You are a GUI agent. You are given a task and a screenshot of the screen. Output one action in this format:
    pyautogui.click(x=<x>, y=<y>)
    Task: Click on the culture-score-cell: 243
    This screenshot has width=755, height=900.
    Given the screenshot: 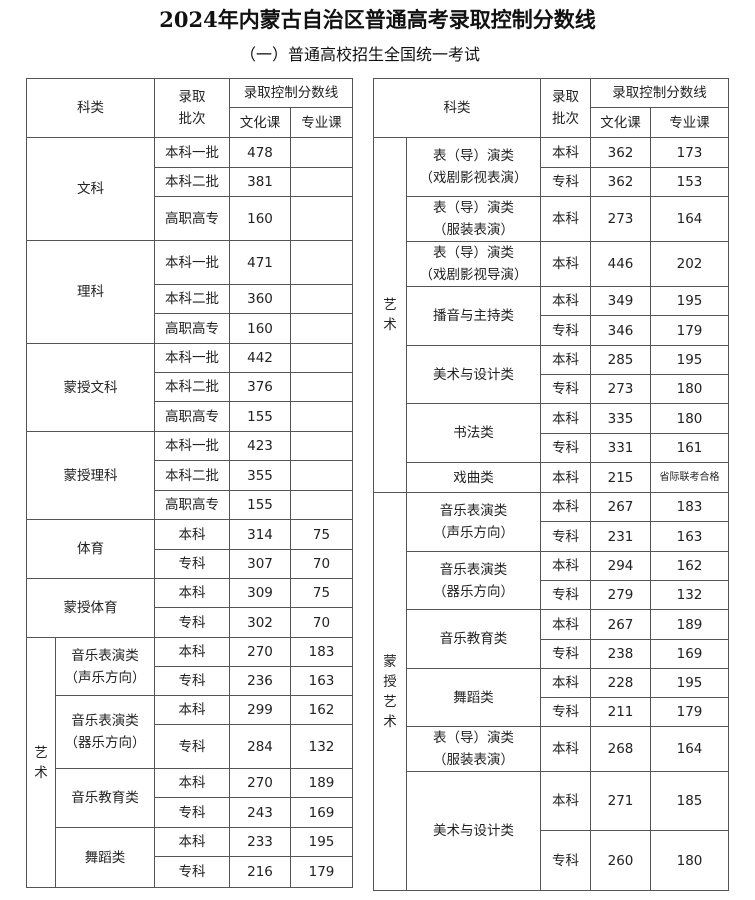 What is the action you would take?
    pyautogui.click(x=260, y=812)
    